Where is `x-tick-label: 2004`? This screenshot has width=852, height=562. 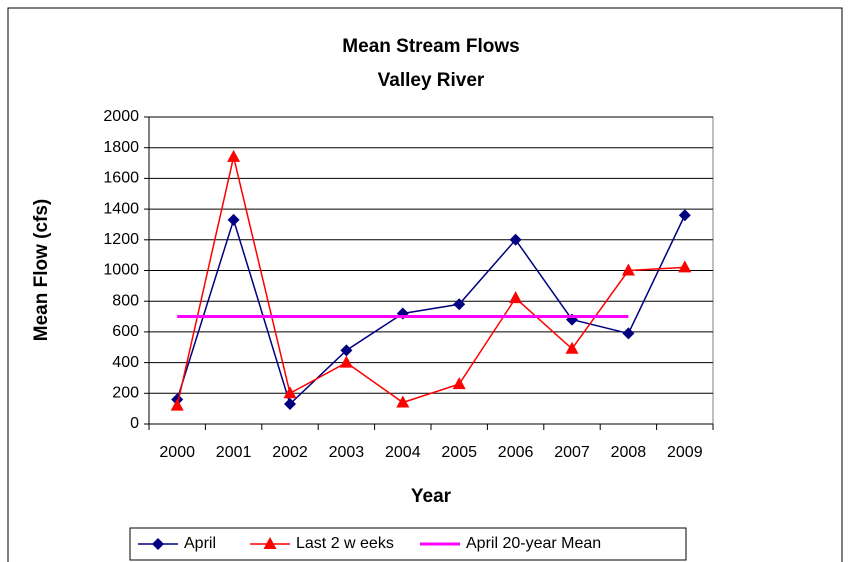 x-tick-label: 2004 is located at coordinates (403, 452).